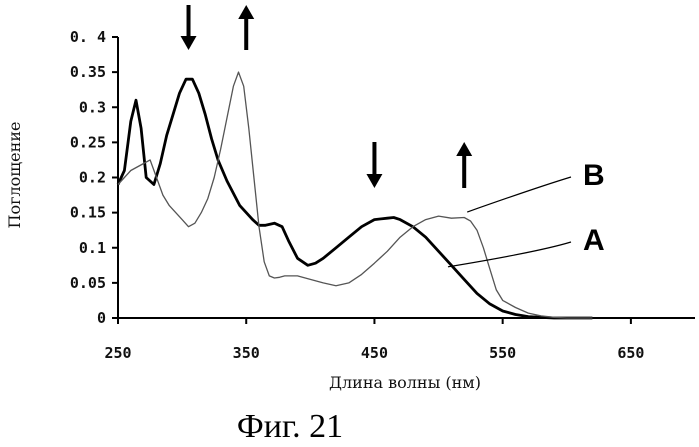 Image resolution: width=699 pixels, height=447 pixels. I want to click on y-tick-label: 0.25, so click(88, 142).